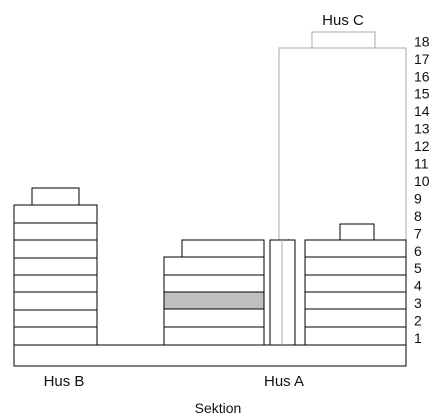 This screenshot has width=433, height=419. Describe the element at coordinates (418, 321) in the screenshot. I see `floor-number-2: 2` at that location.